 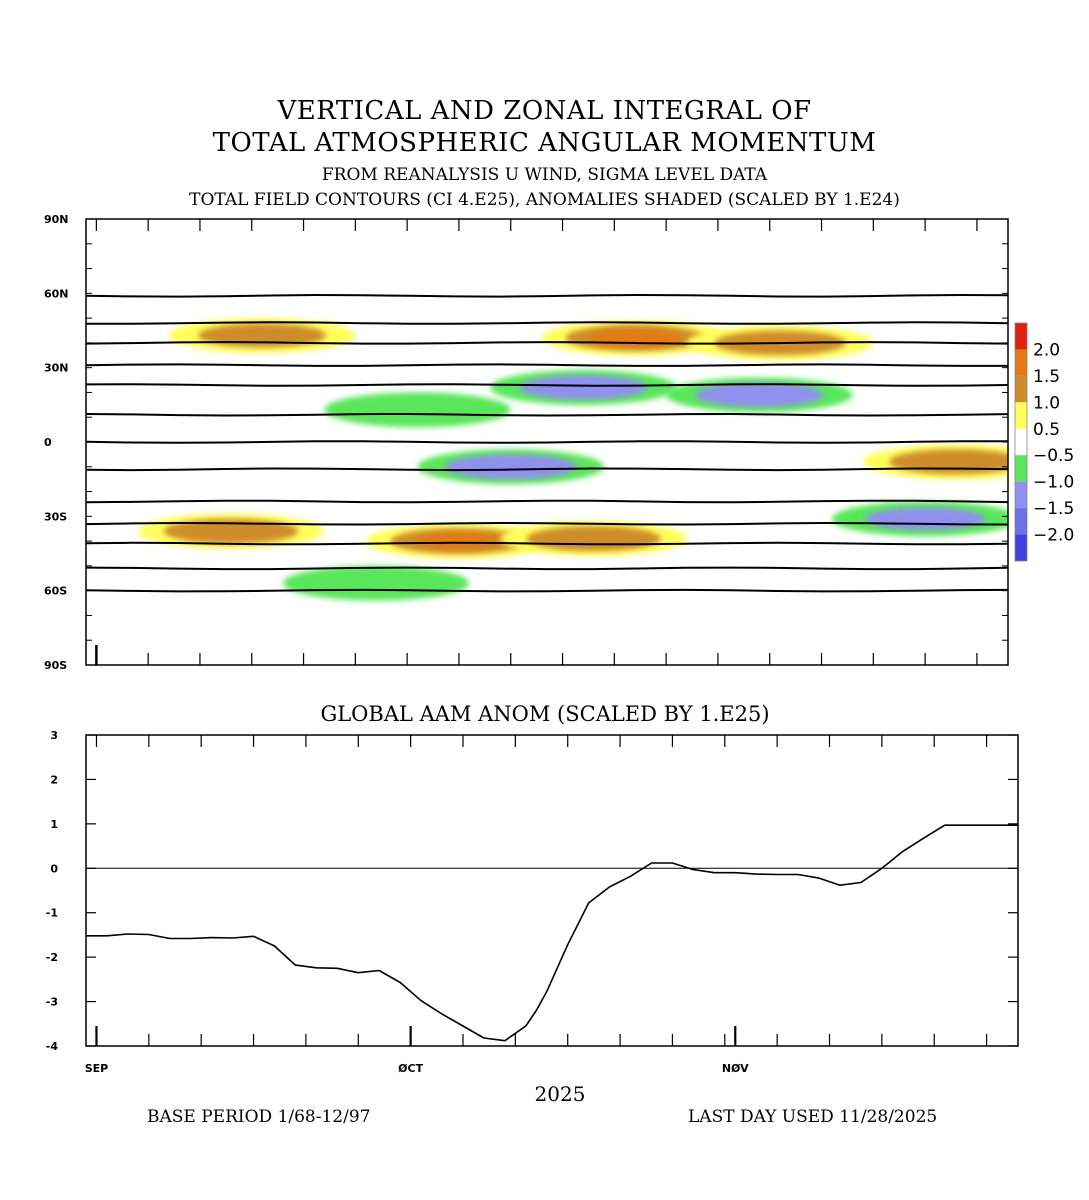 What do you see at coordinates (259, 1117) in the screenshot?
I see `base-period-label: BASE PERIOD 1/68-12/97` at bounding box center [259, 1117].